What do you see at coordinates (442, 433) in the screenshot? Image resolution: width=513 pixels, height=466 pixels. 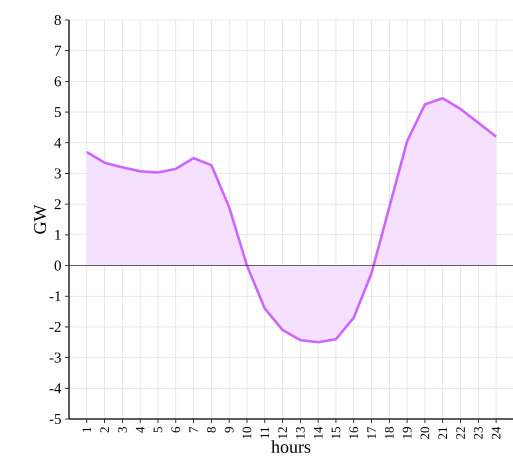 I see `x-tick-label: 21` at bounding box center [442, 433].